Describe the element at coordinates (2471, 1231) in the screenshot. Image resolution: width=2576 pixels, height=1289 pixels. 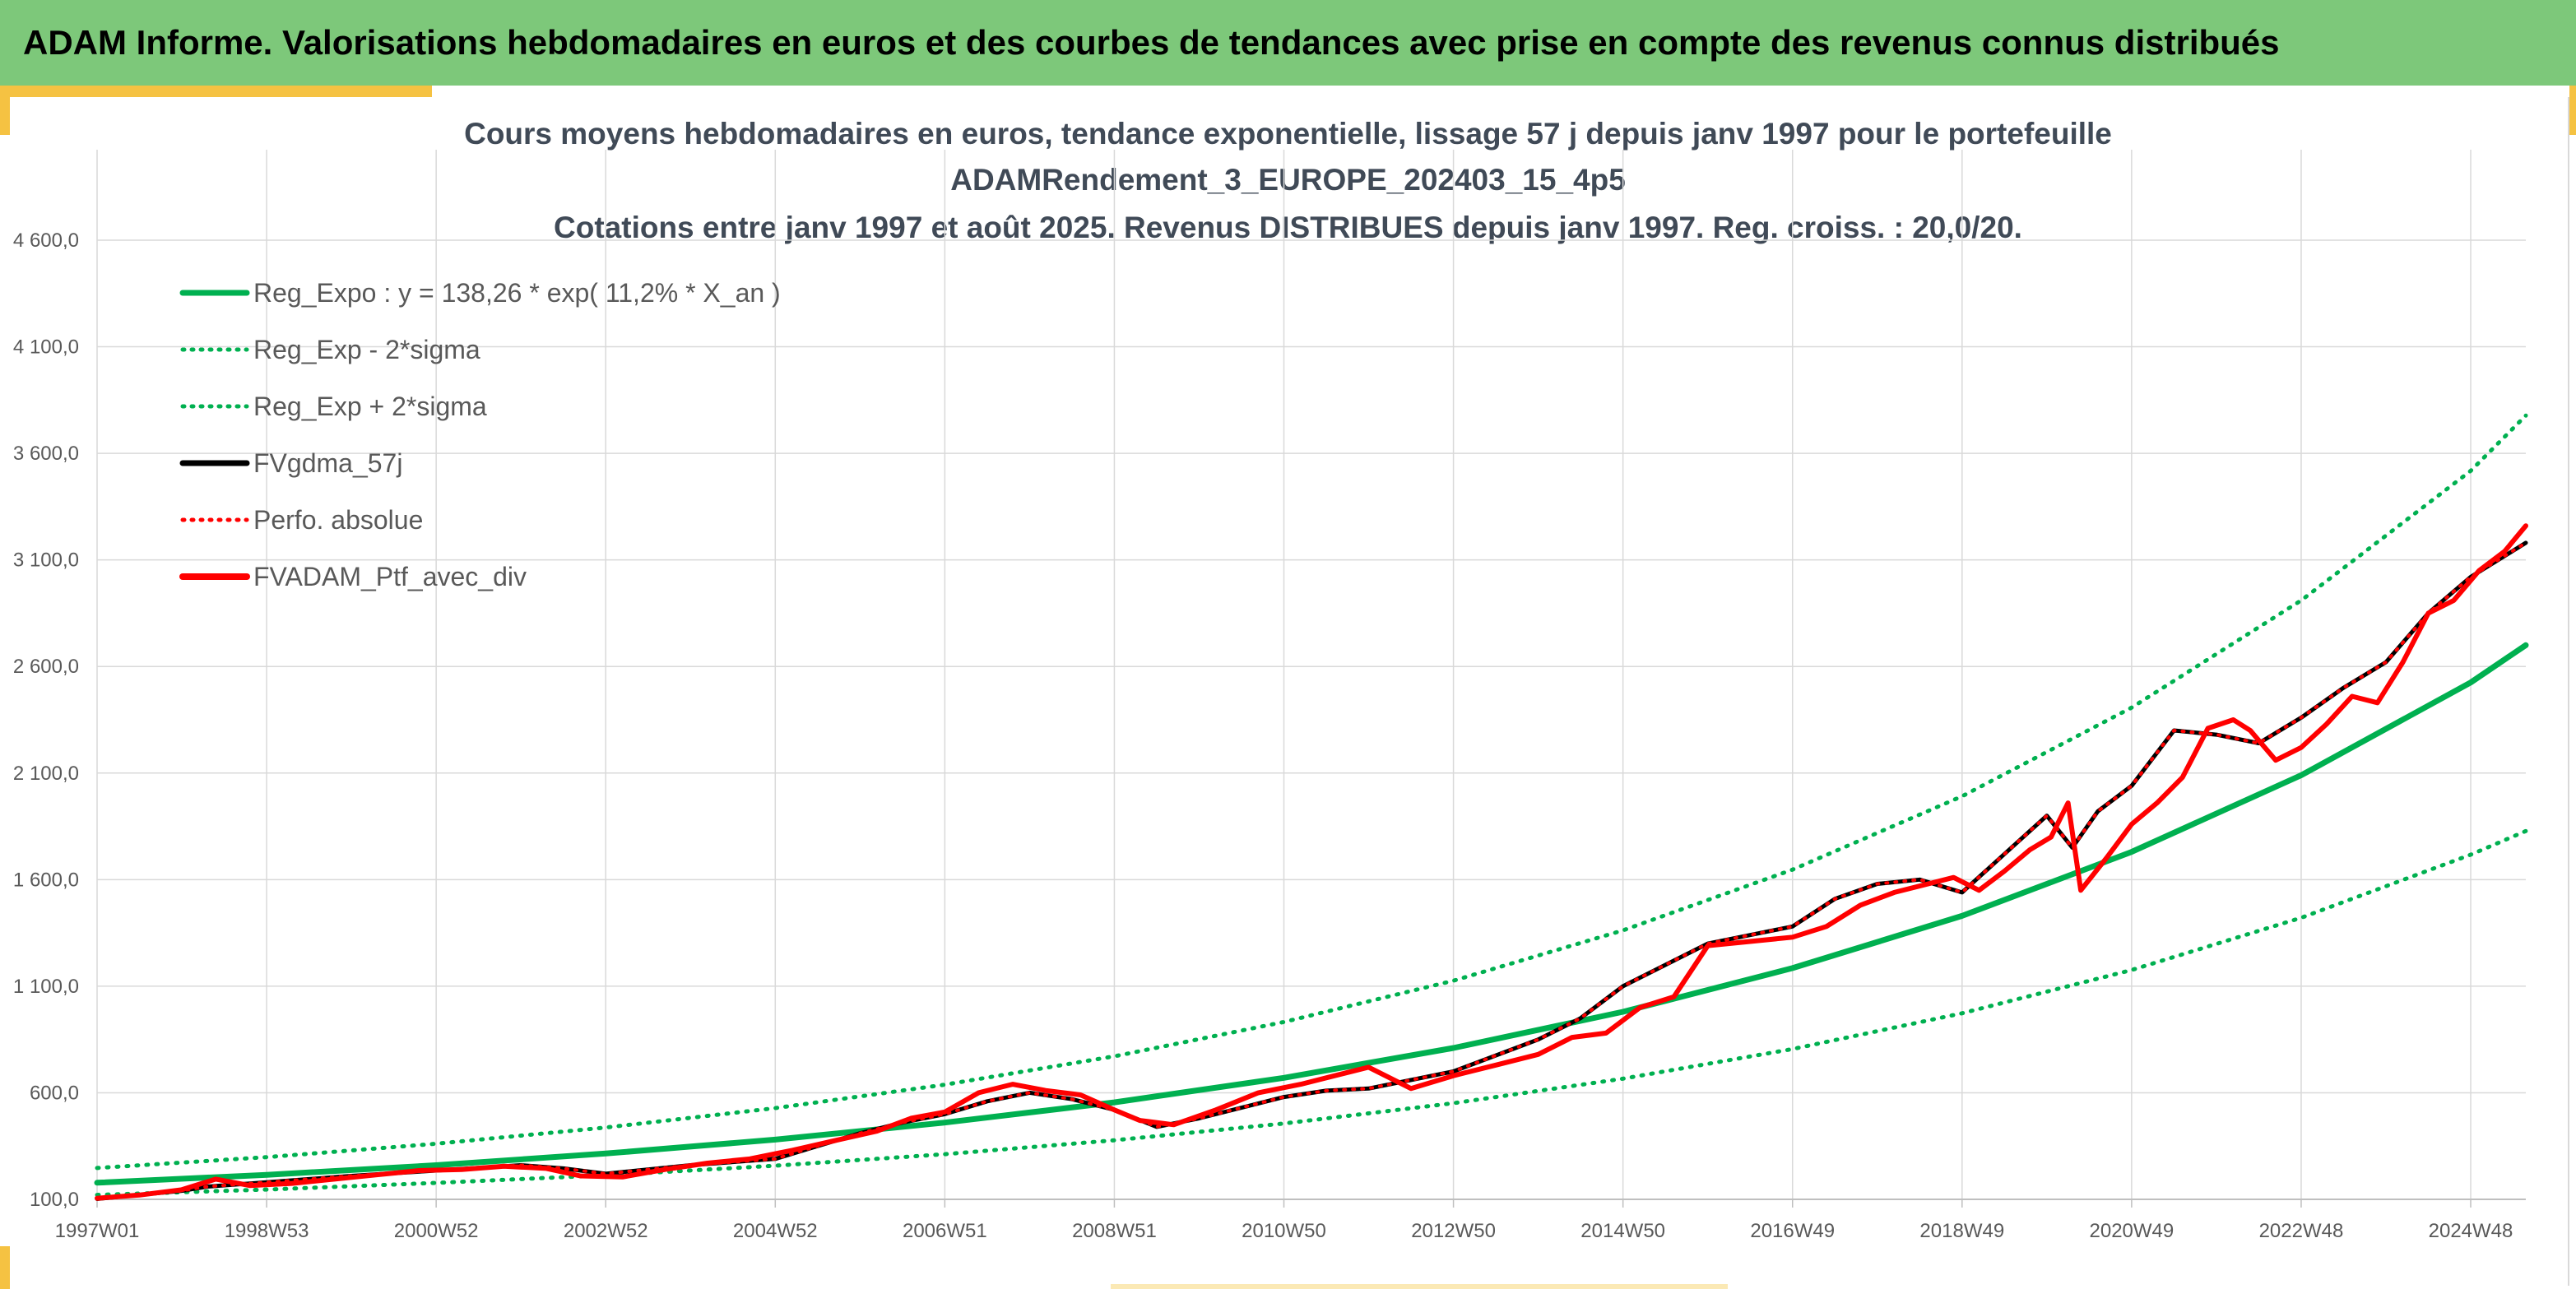
I see `x-tick-label: 2024W48` at that location.